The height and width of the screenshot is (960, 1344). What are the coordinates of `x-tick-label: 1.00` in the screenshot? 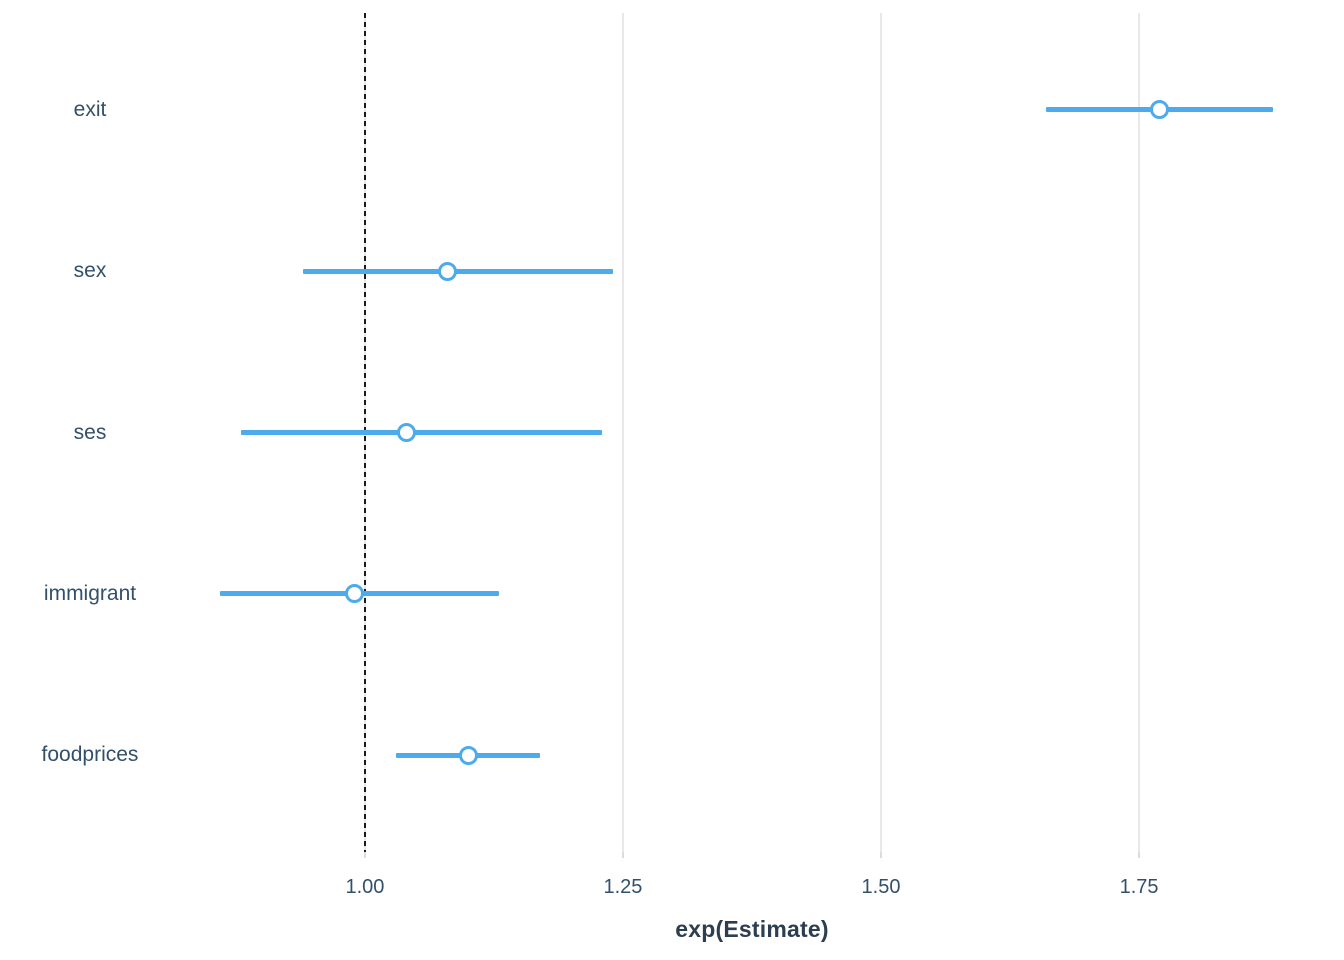 It's located at (365, 887).